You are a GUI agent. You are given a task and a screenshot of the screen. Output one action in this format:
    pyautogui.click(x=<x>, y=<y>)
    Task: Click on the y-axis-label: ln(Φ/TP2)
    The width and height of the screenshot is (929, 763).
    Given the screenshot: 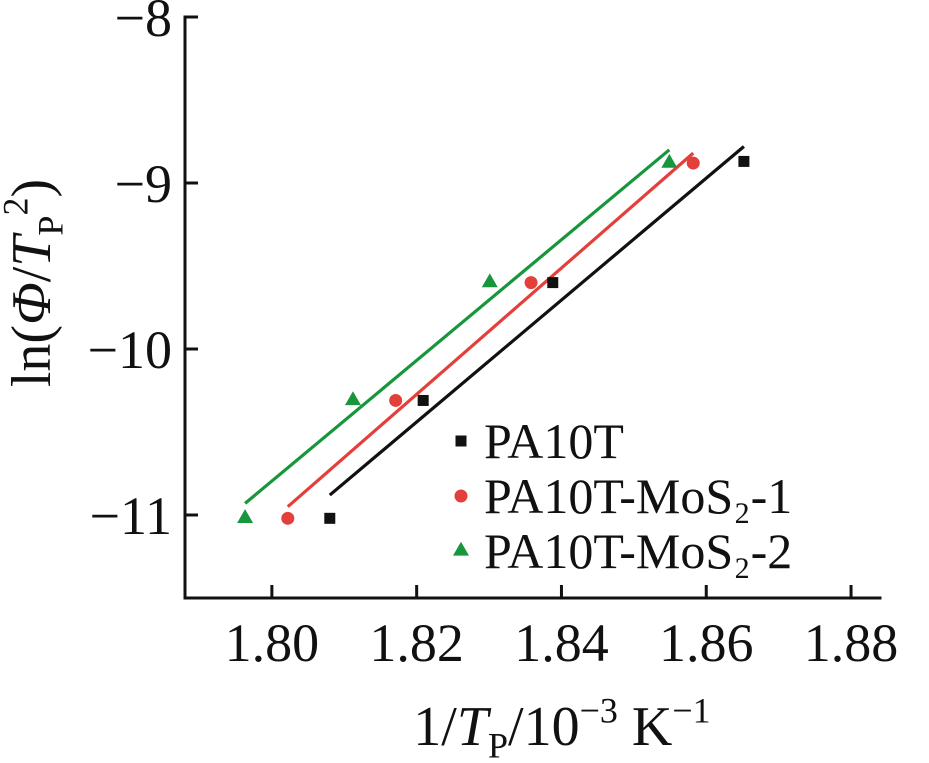 What is the action you would take?
    pyautogui.click(x=35, y=283)
    